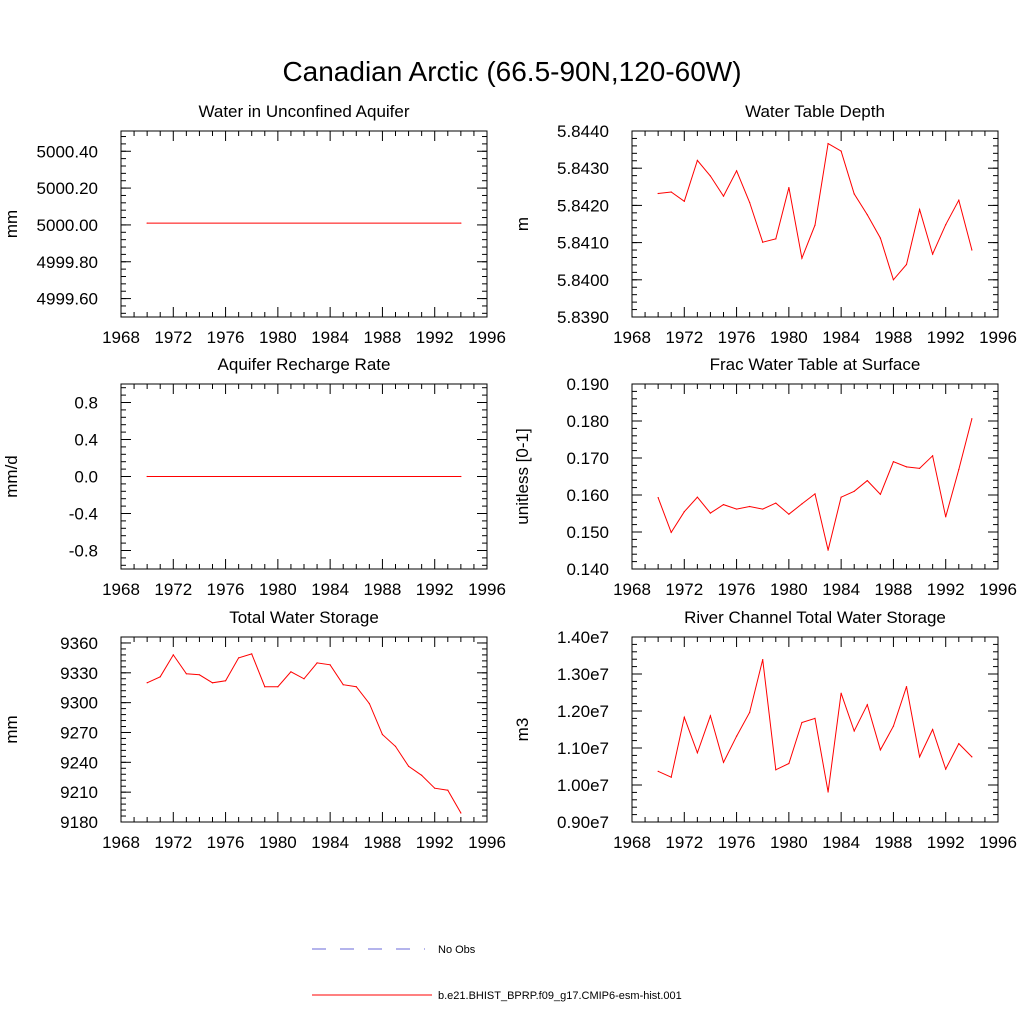 The image size is (1024, 1024). I want to click on y-tick-label: 5000.00, so click(67, 225).